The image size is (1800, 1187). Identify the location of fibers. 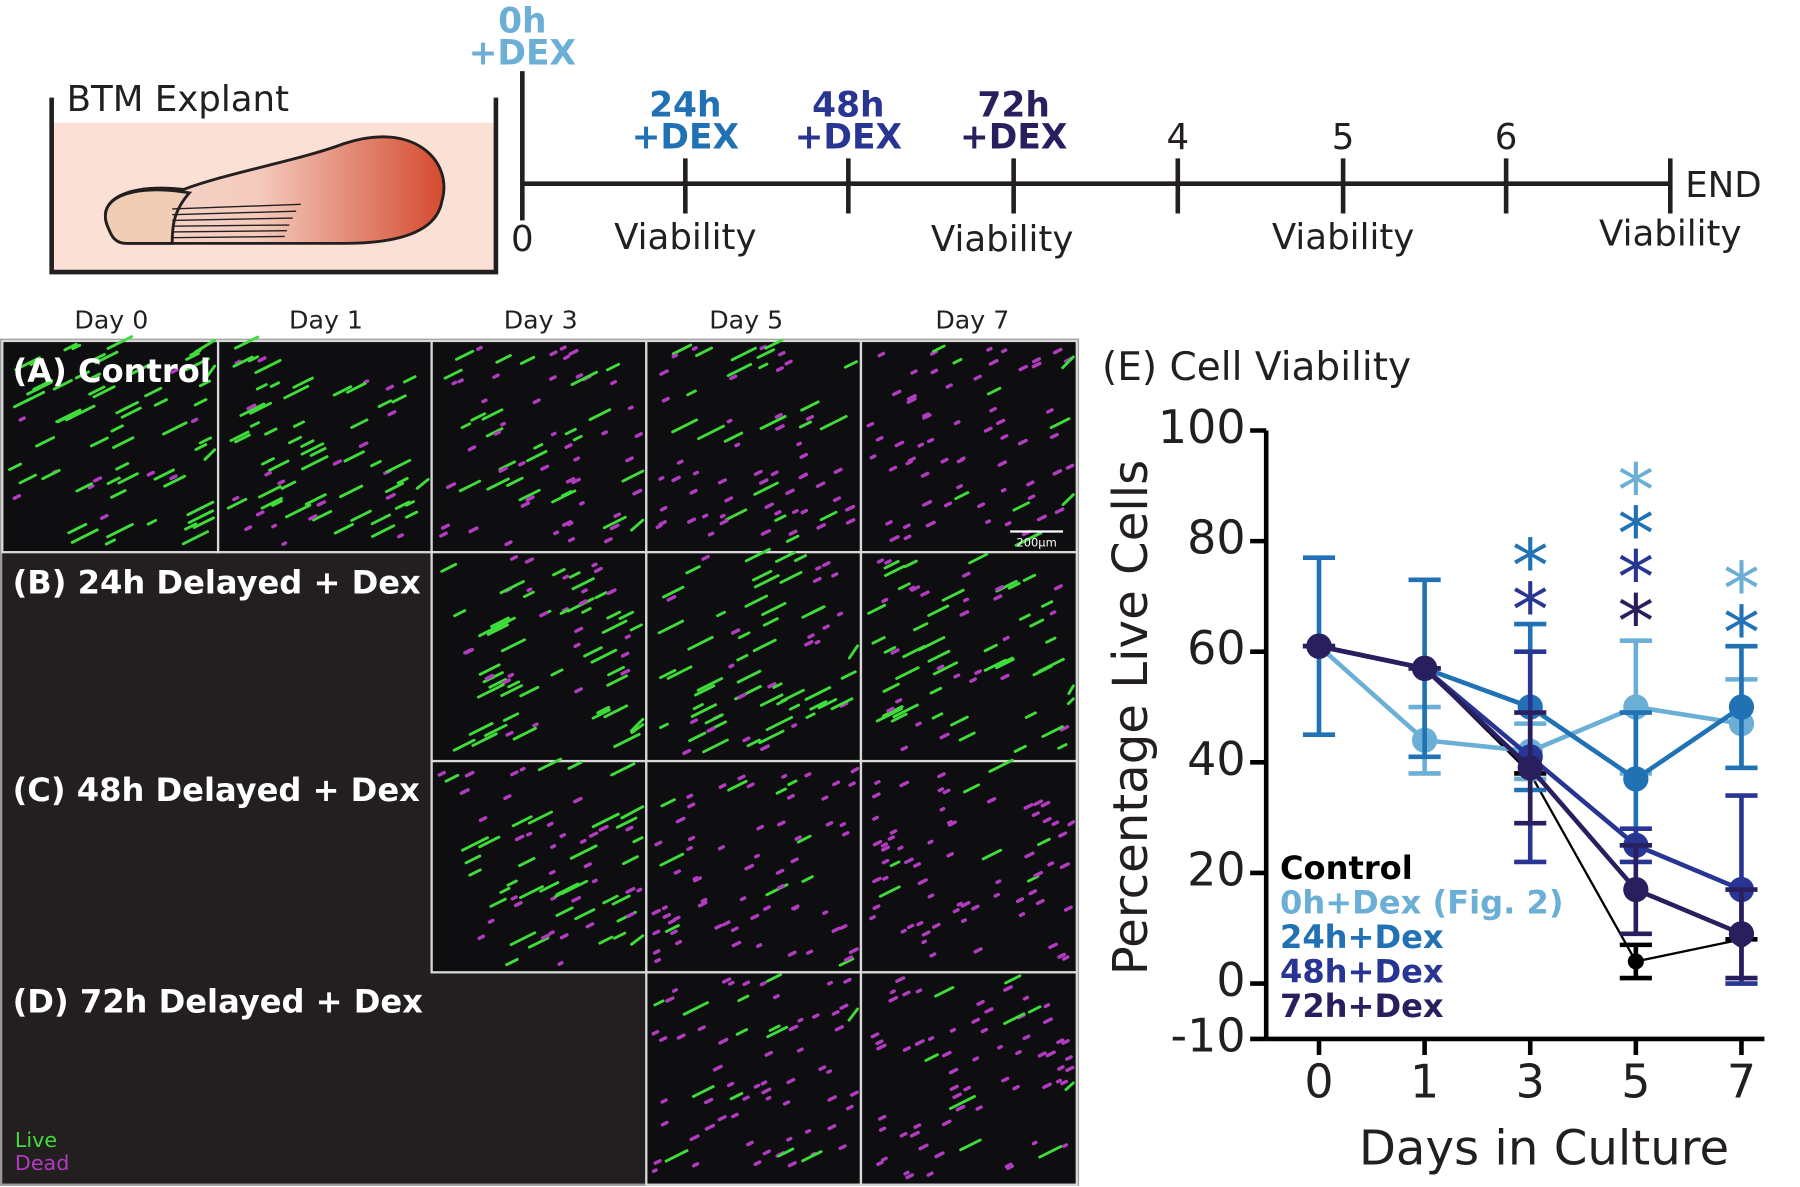
(236, 221).